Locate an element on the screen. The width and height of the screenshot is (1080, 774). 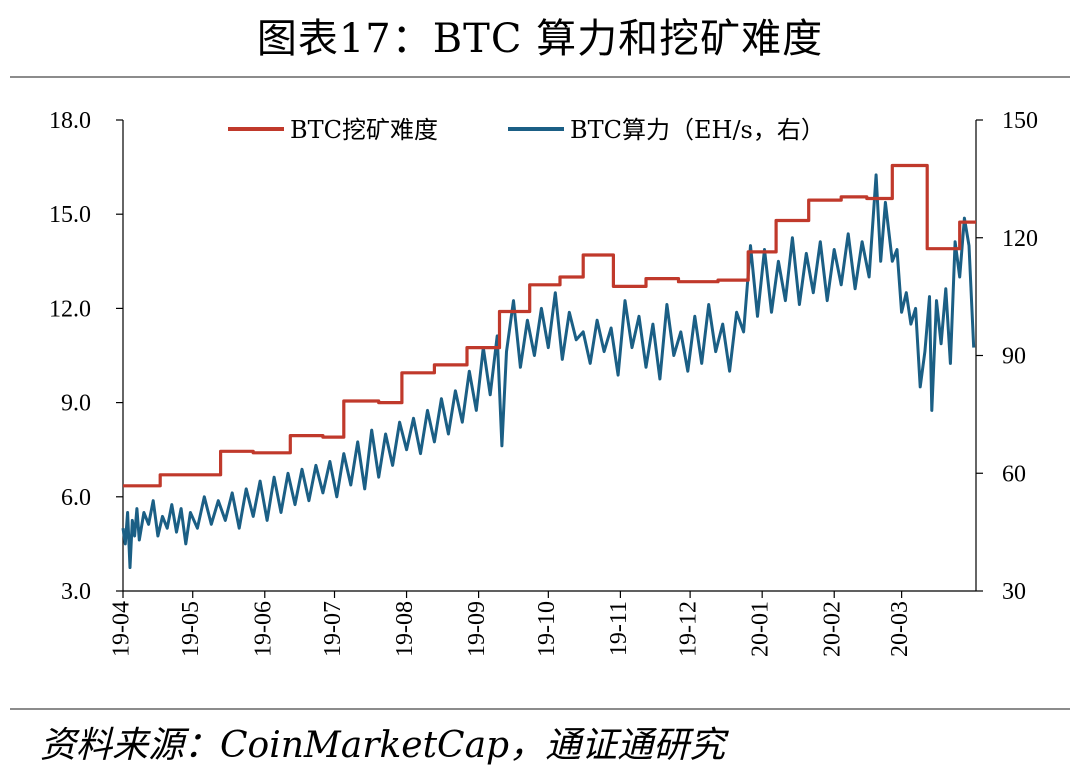
legend-difficulty: BTC挖矿难度 is located at coordinates (333, 130).